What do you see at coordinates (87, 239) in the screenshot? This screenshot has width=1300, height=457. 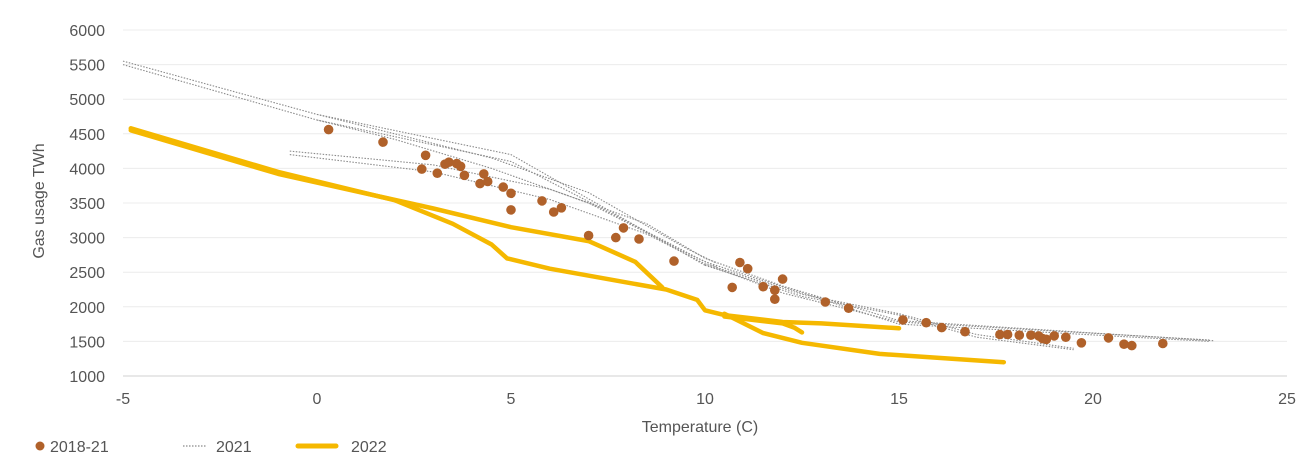 I see `y-tick-label: 3000` at bounding box center [87, 239].